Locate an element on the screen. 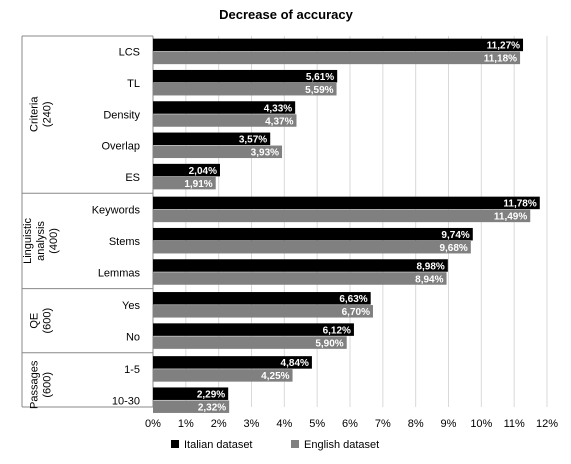 Image resolution: width=571 pixels, height=464 pixels. group-label-line: (240) is located at coordinates (48, 114).